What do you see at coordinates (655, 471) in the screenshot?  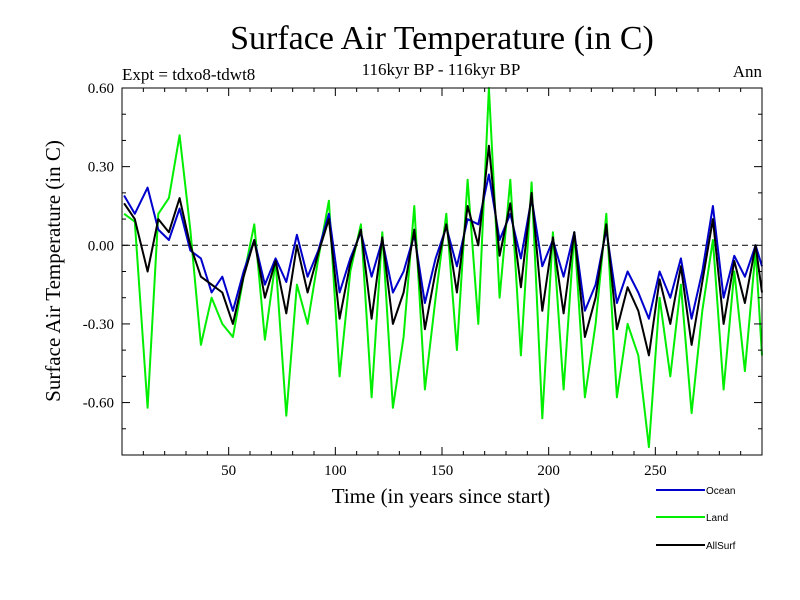 I see `x-tick-label: 250` at bounding box center [655, 471].